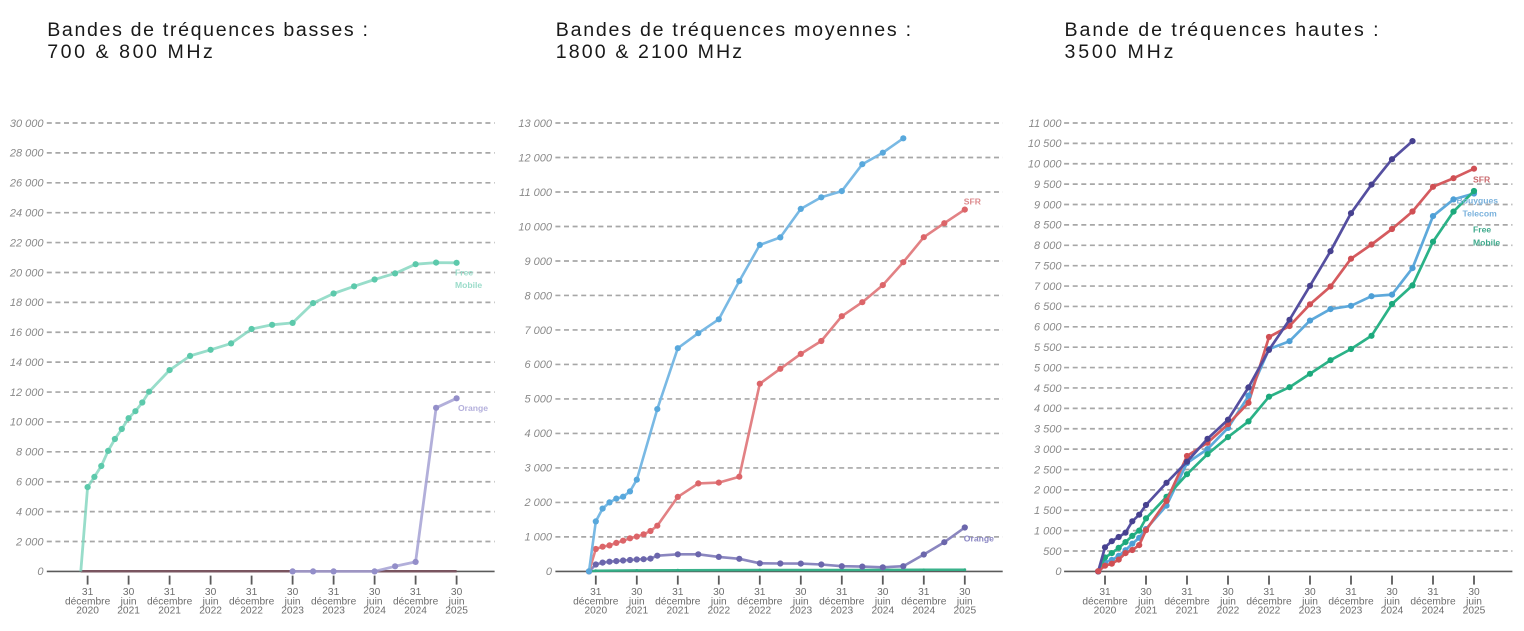 The width and height of the screenshot is (1524, 631). Describe the element at coordinates (27, 333) in the screenshot. I see `svg-text: 16 000` at that location.